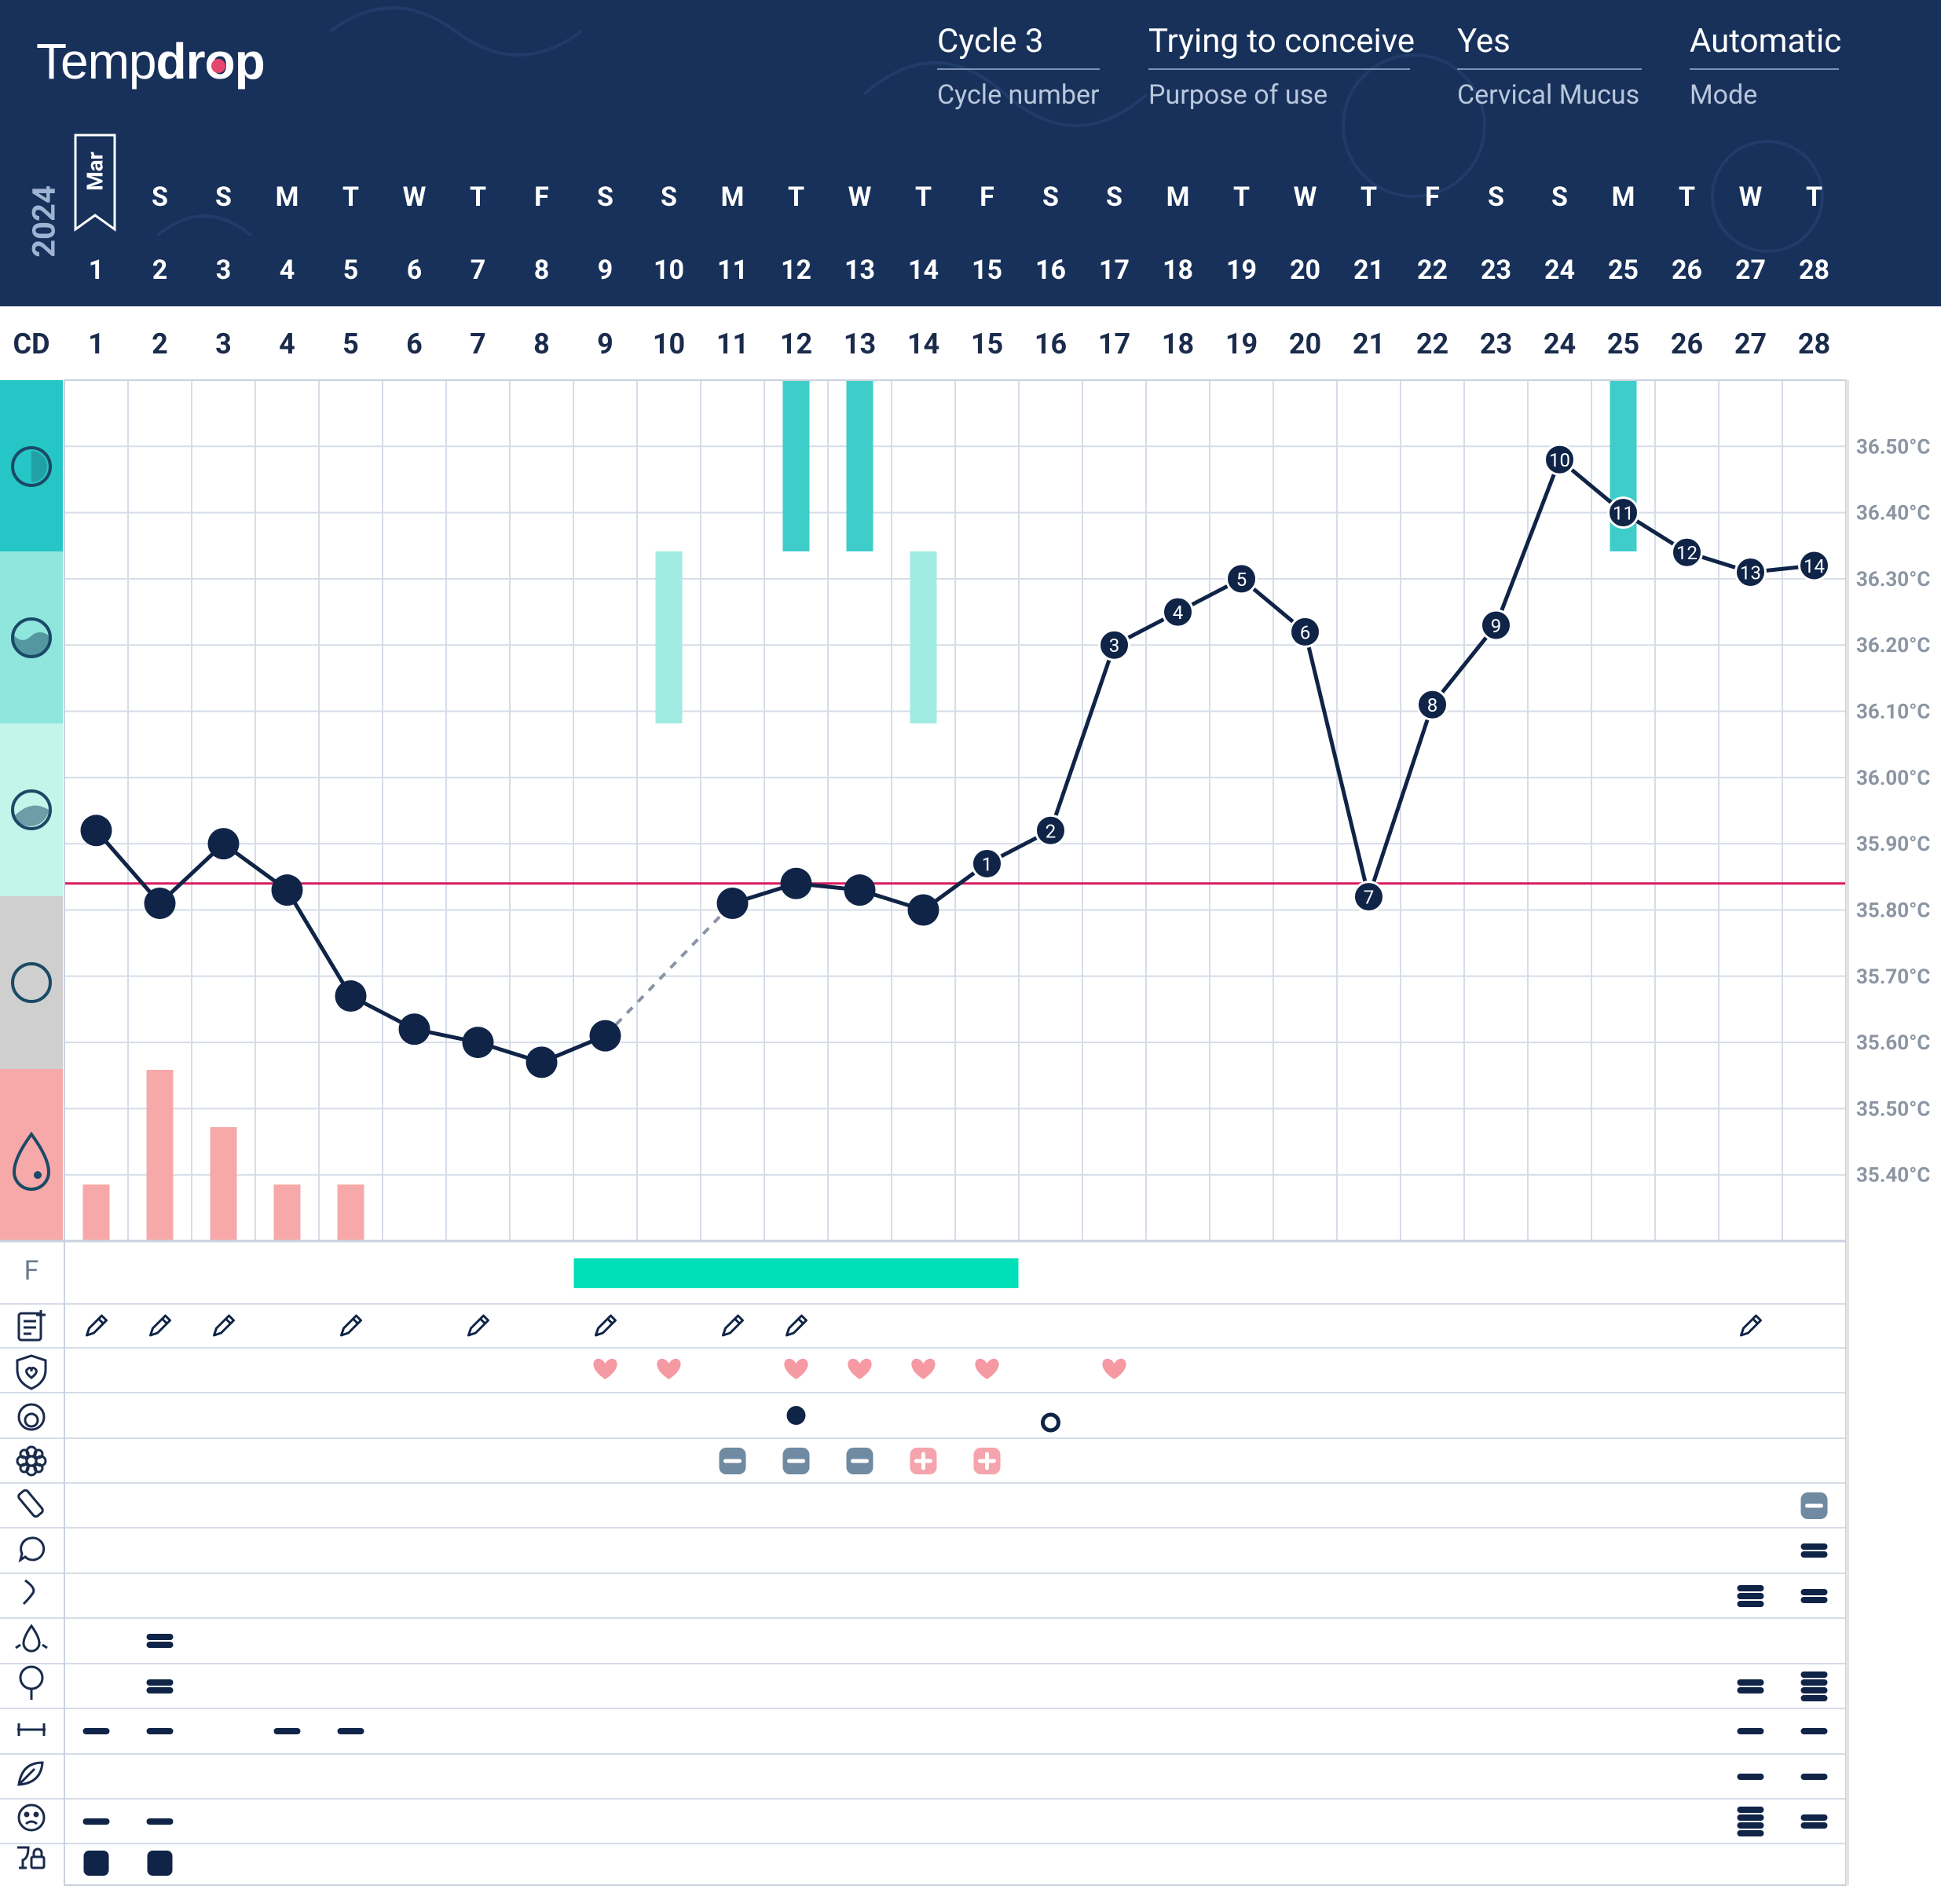 This screenshot has width=1941, height=1904. I want to click on temperature-point-label: 4, so click(1178, 613).